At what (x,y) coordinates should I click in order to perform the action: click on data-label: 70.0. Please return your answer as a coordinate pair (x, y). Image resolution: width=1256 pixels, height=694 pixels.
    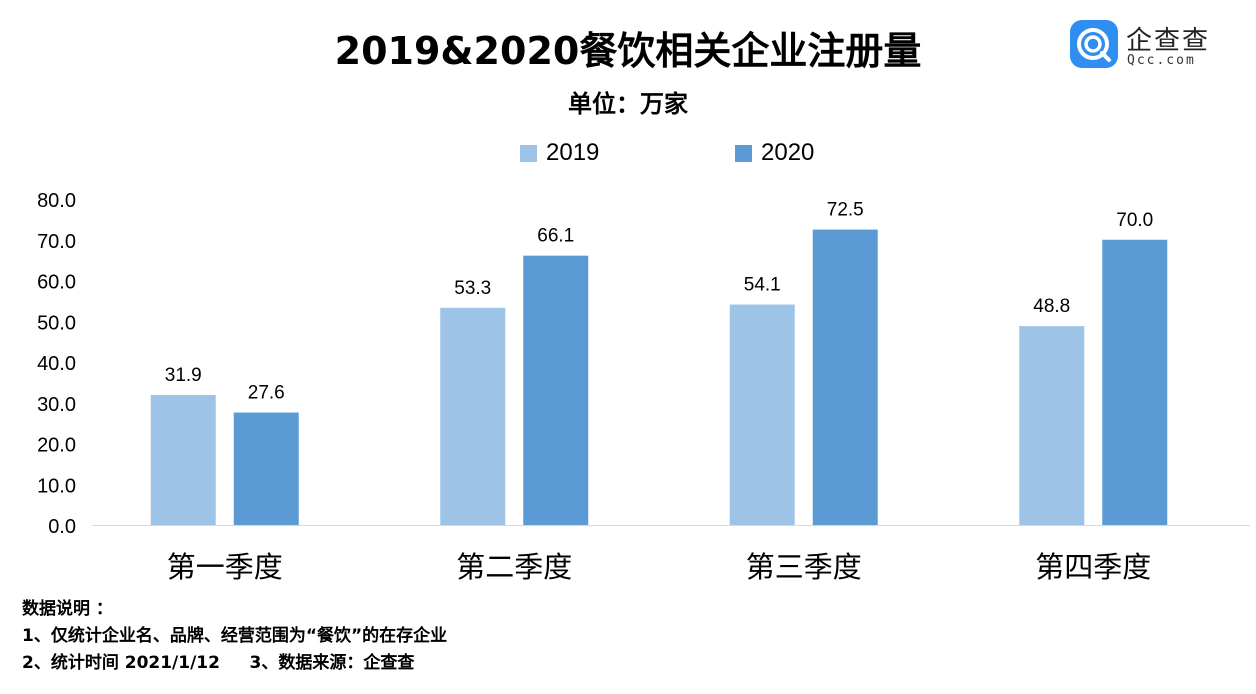
    Looking at the image, I should click on (1134, 220).